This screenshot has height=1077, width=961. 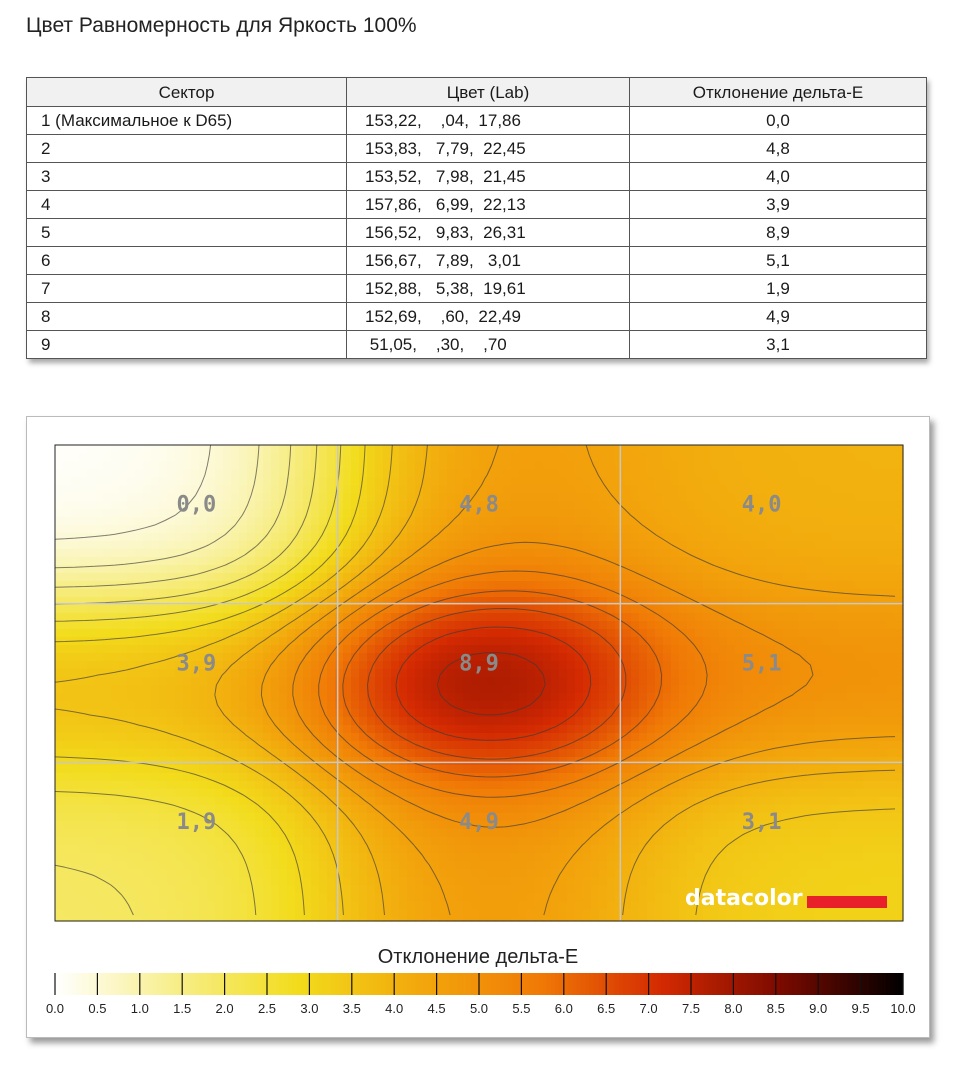 I want to click on scale-tick-label: 7.5, so click(x=691, y=1008).